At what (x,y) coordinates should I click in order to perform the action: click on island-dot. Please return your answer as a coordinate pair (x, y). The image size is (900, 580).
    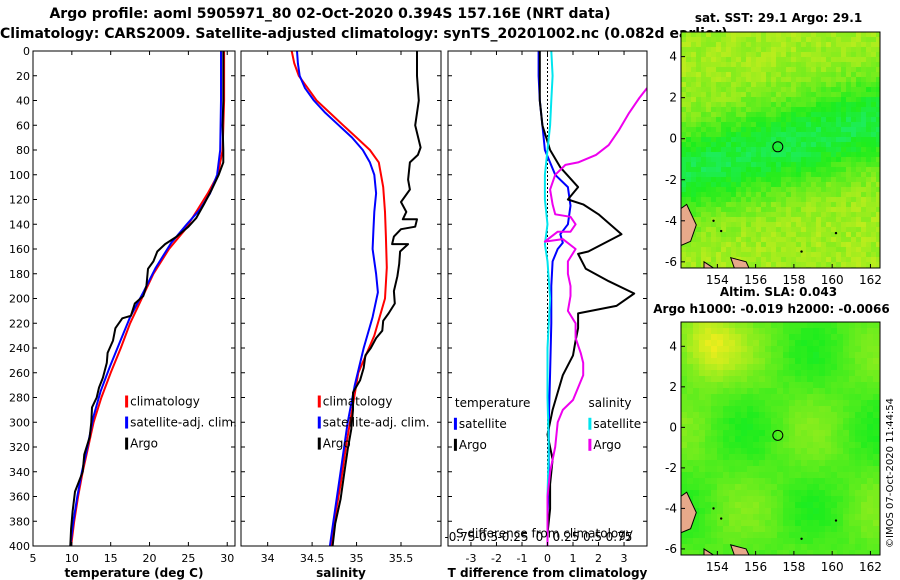
    Looking at the image, I should click on (721, 231).